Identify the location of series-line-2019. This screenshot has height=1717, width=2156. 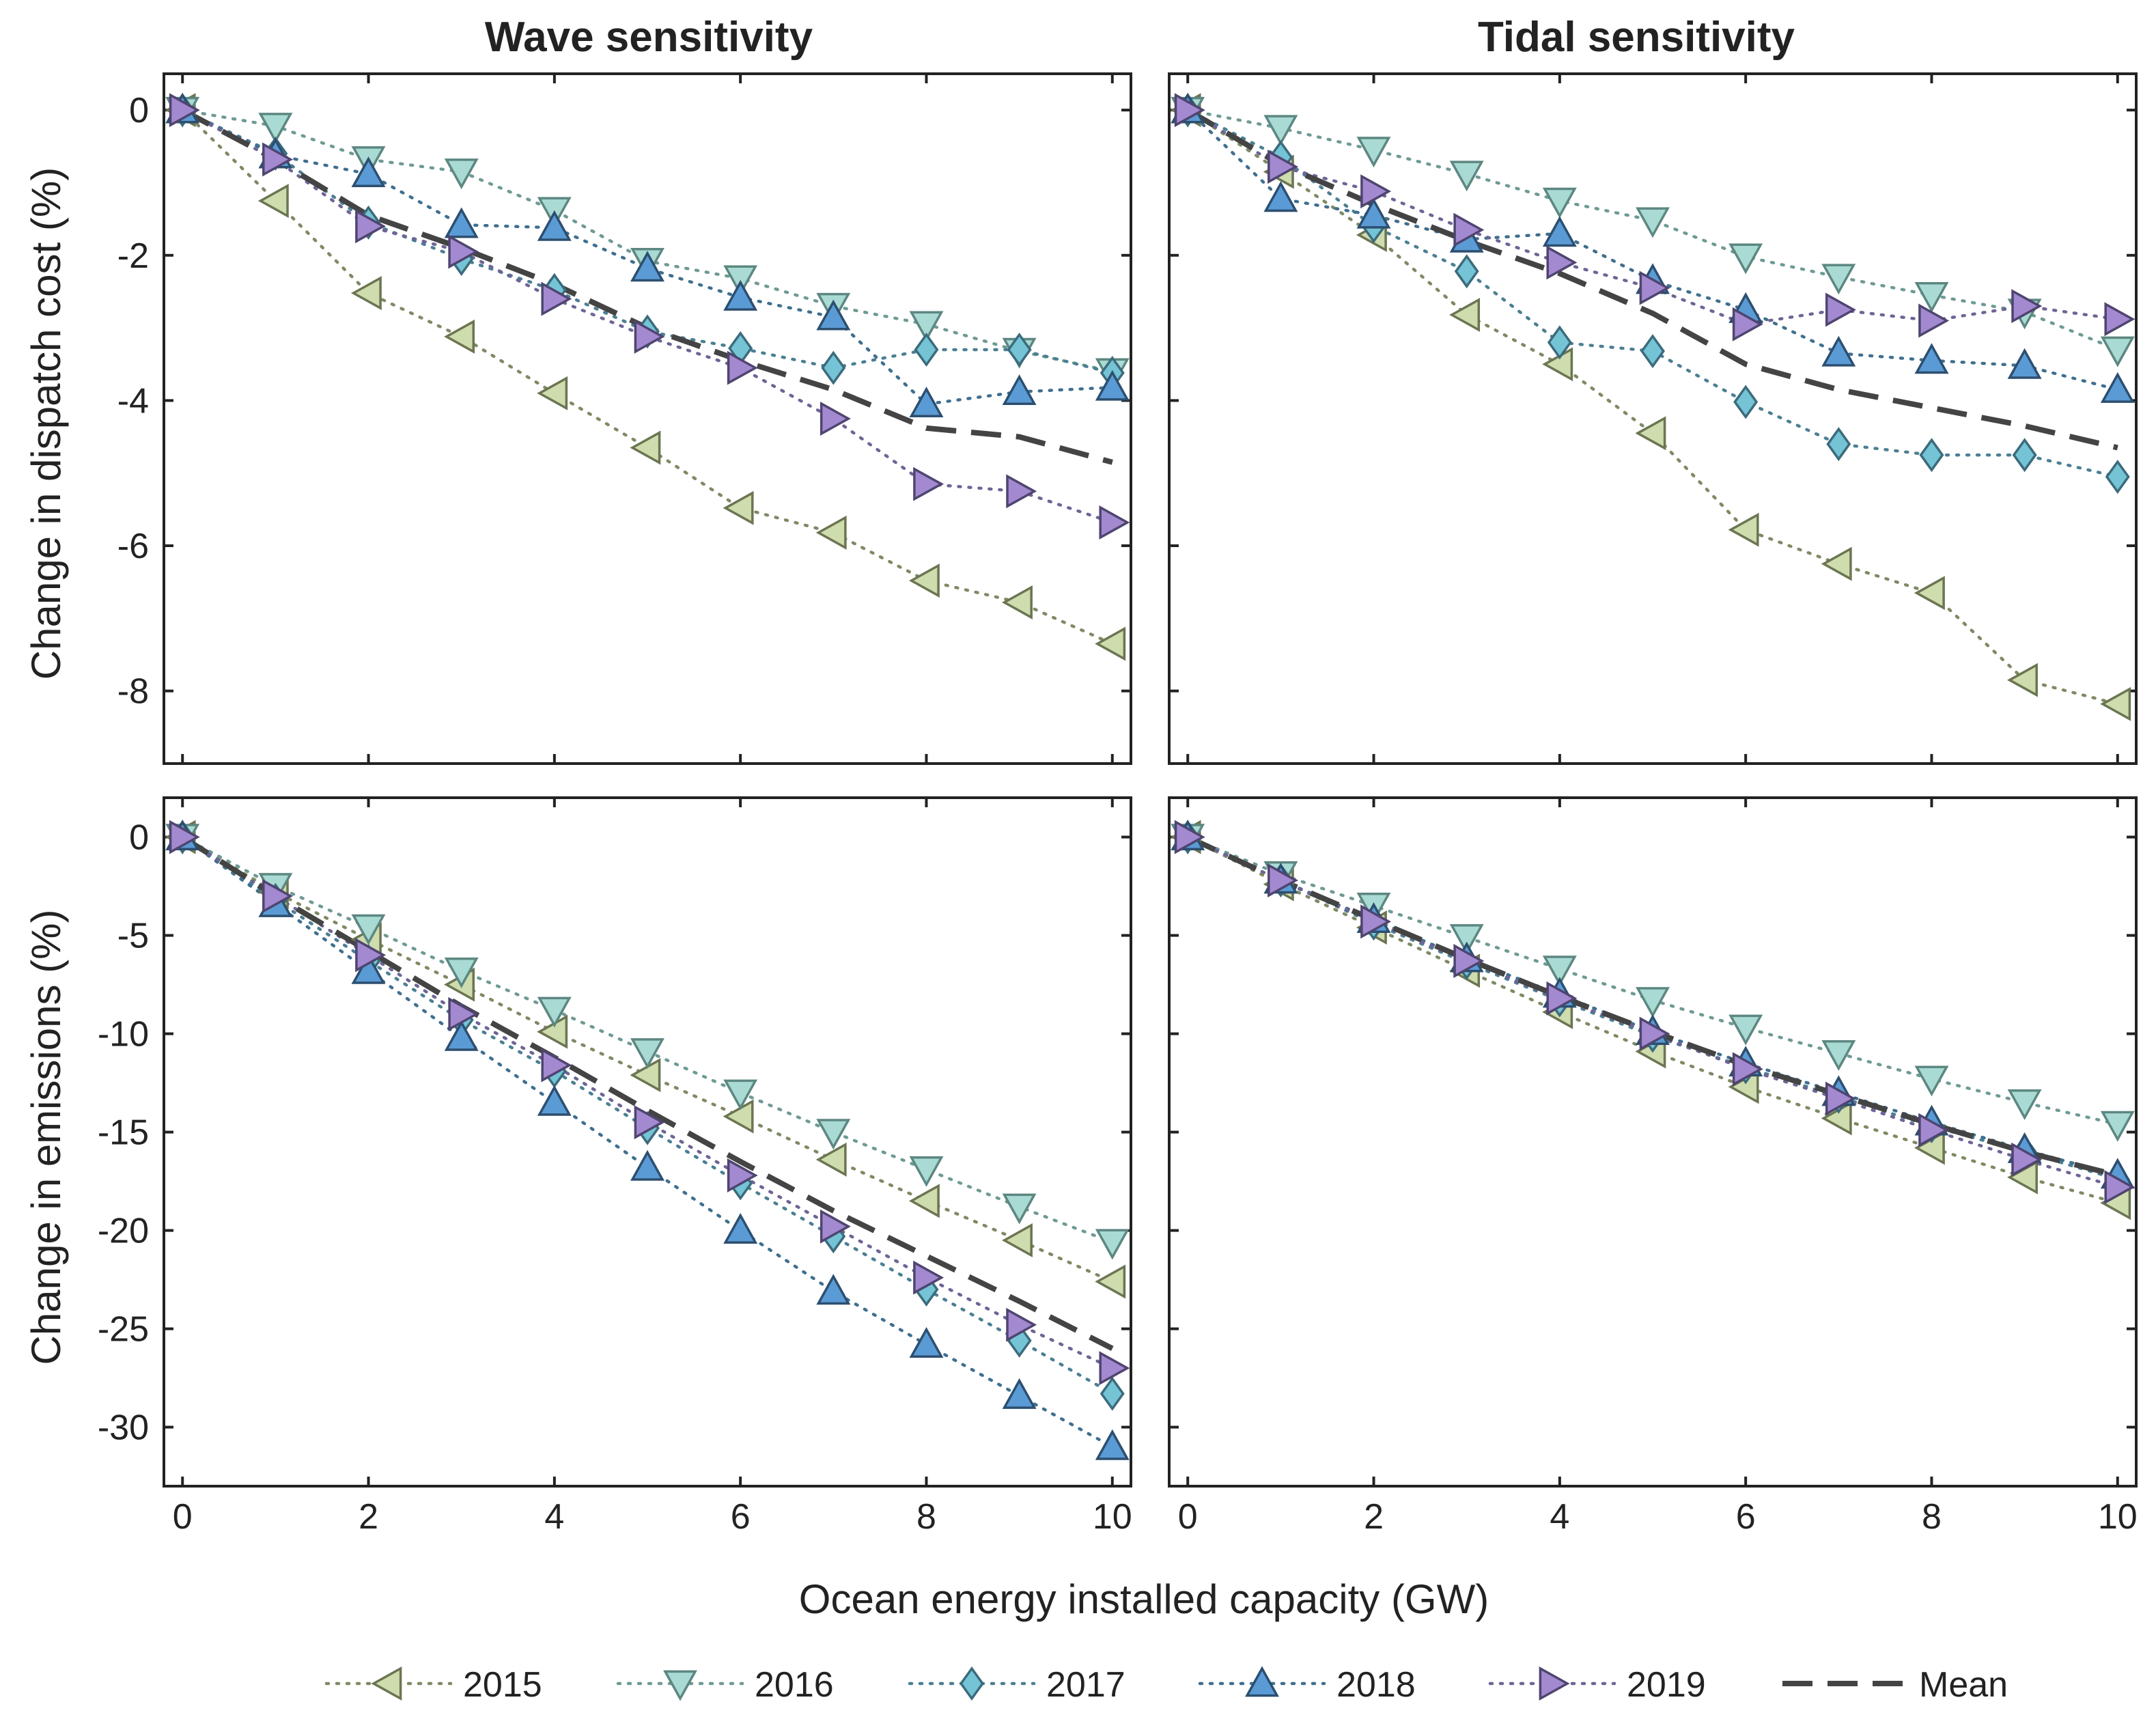
(647, 316).